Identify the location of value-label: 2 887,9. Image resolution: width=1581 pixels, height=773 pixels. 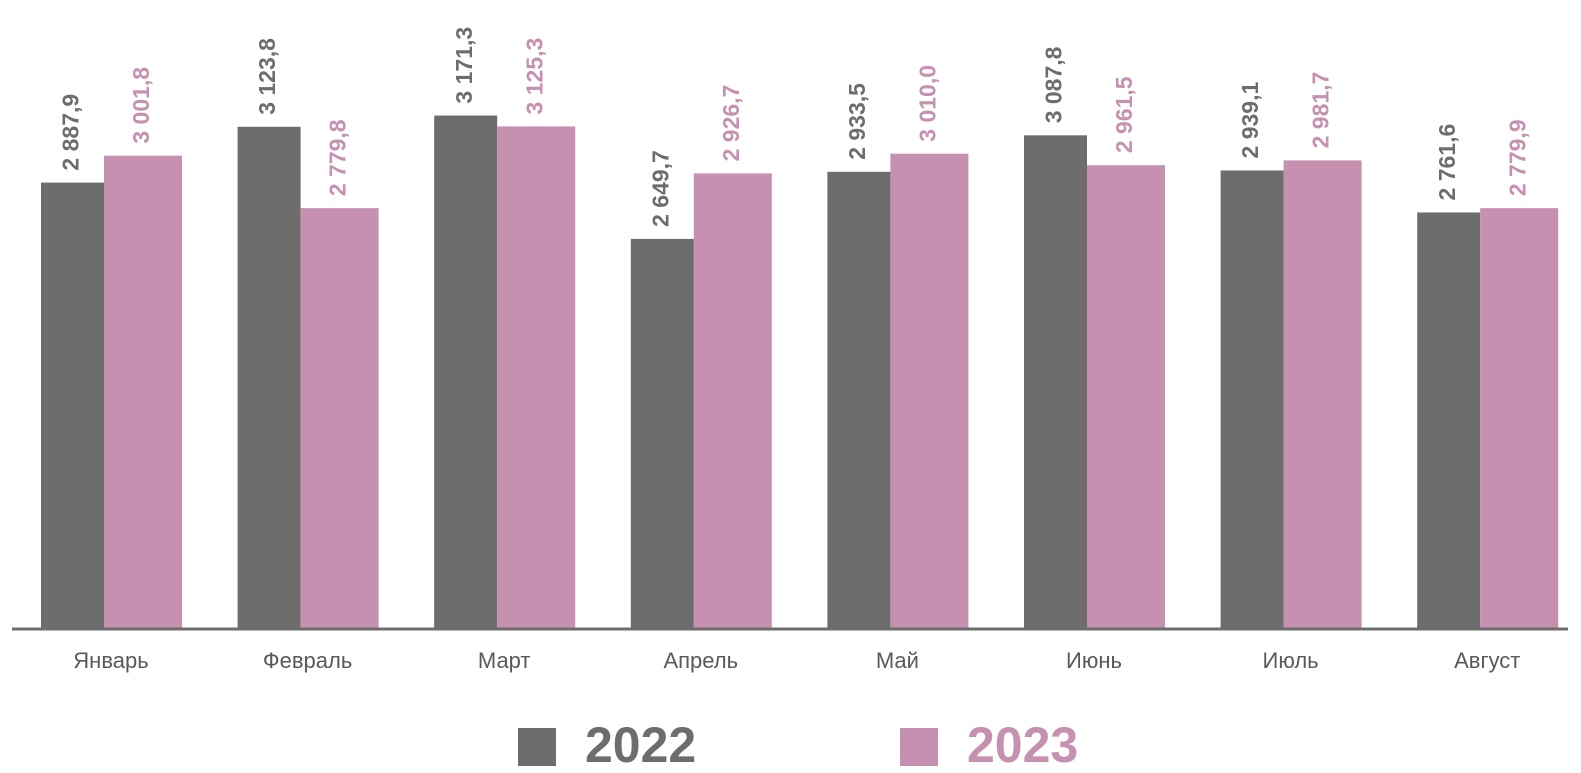
(71, 132).